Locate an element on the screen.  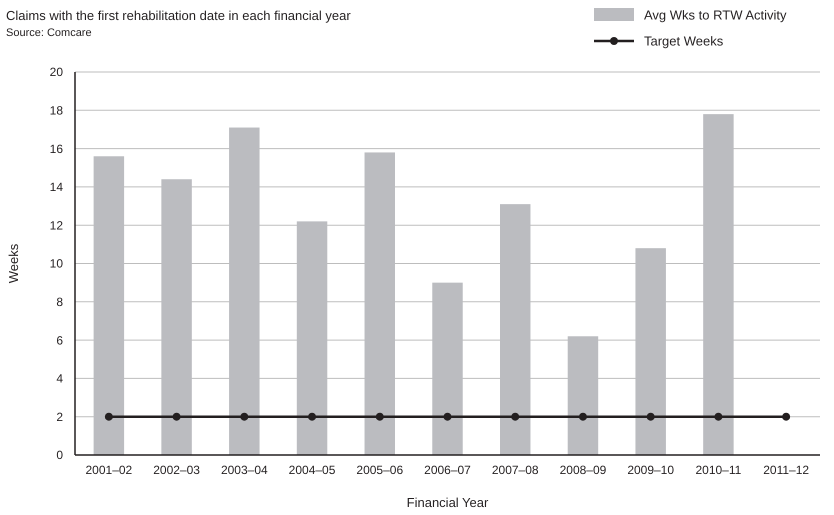
x-tick-label: 2002–03 is located at coordinates (176, 470).